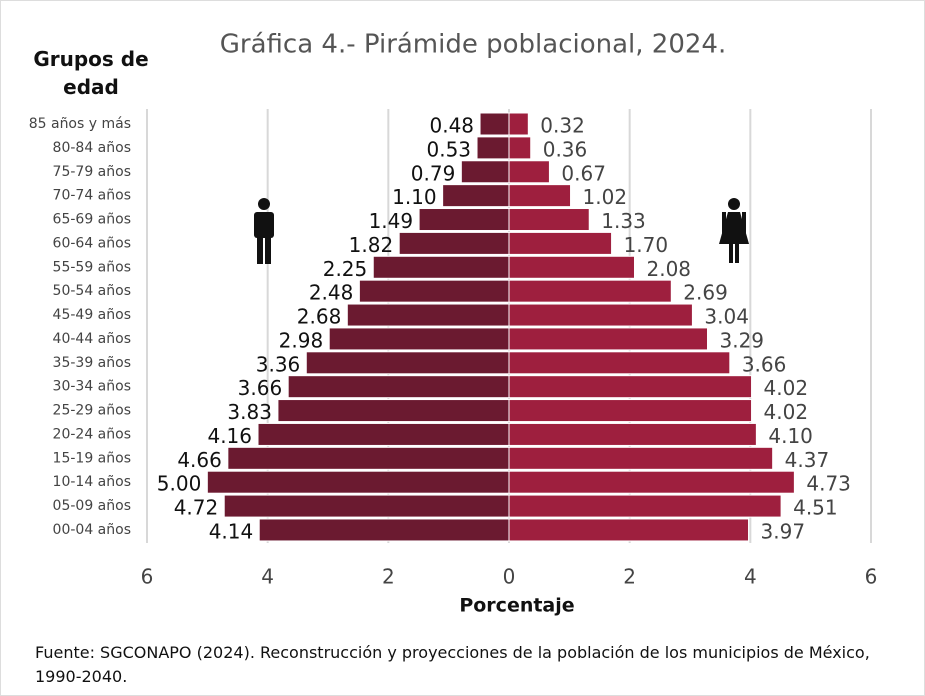 The width and height of the screenshot is (925, 696). What do you see at coordinates (783, 531) in the screenshot?
I see `value-label: 3.97` at bounding box center [783, 531].